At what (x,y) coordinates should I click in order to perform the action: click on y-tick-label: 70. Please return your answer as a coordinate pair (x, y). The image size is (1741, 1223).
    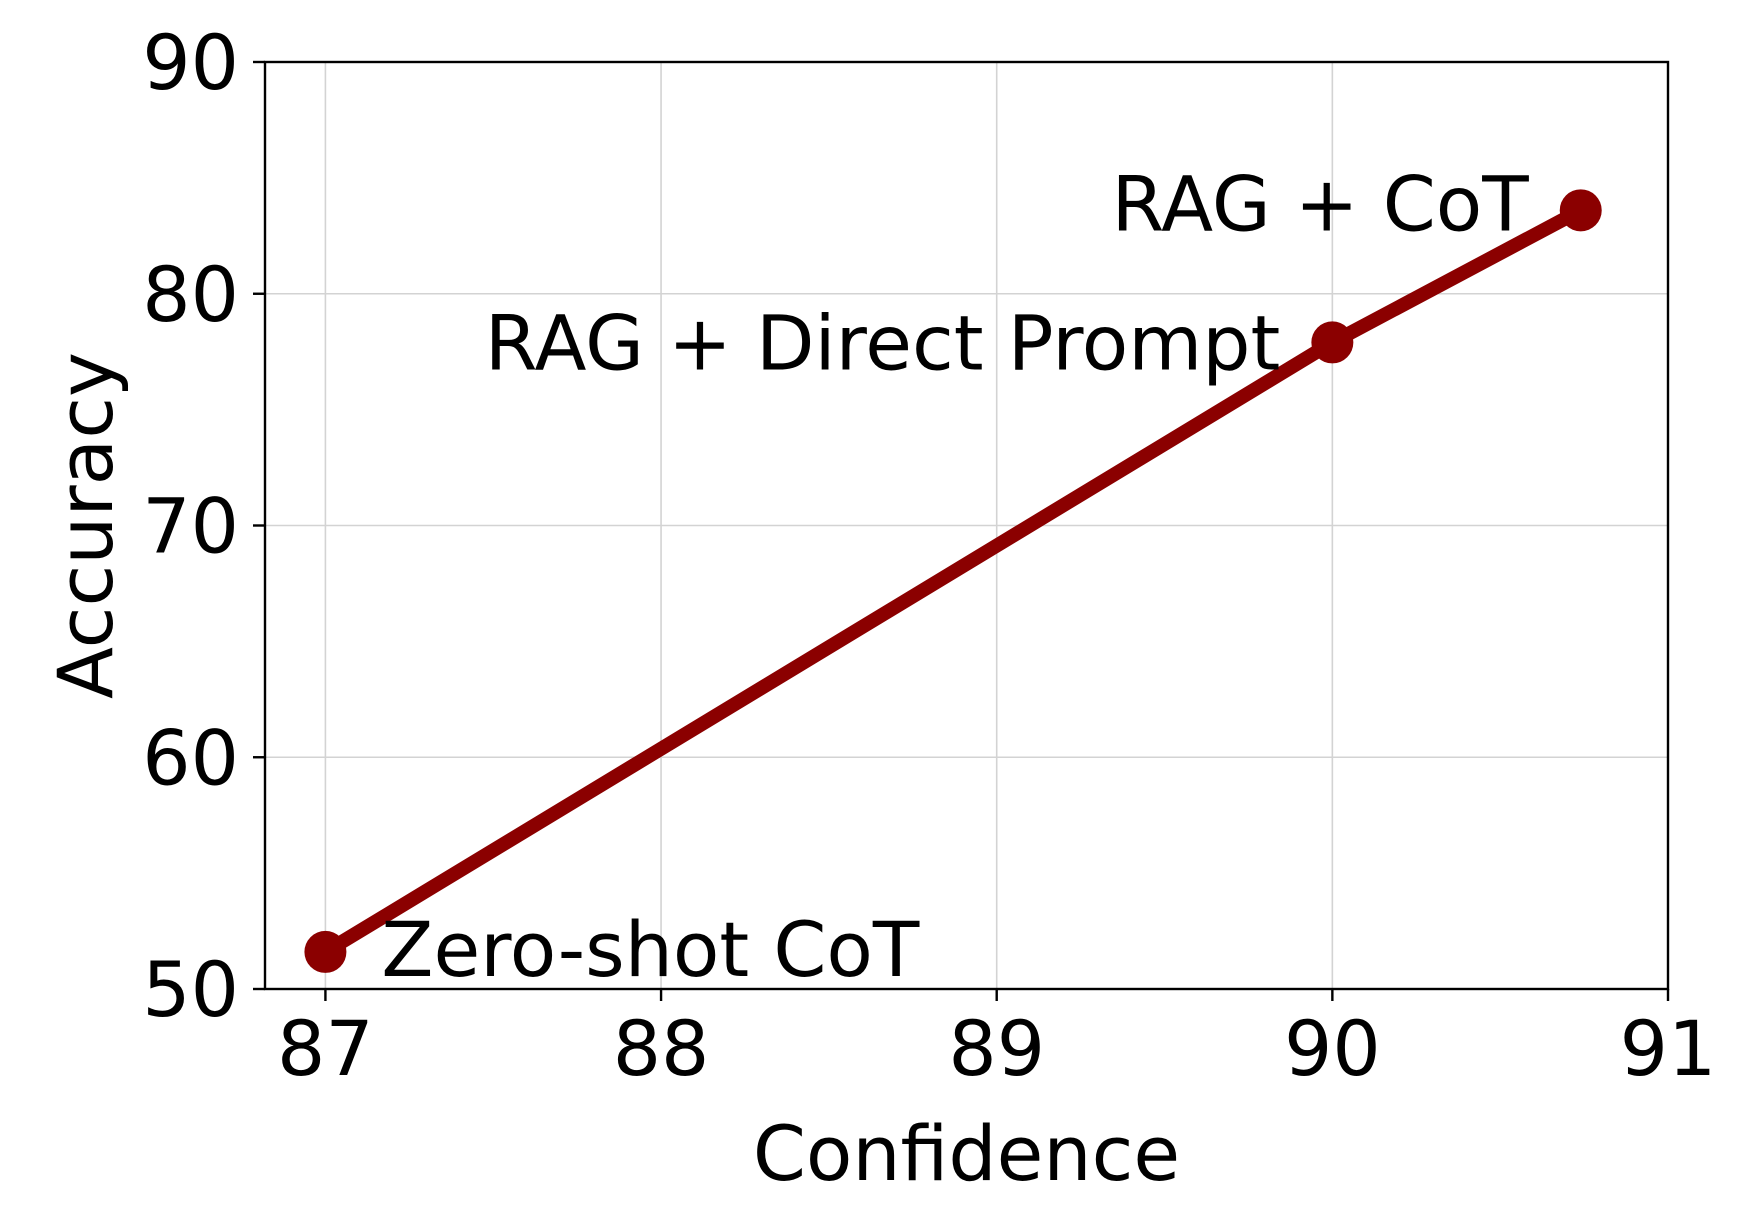
    Looking at the image, I should click on (190, 526).